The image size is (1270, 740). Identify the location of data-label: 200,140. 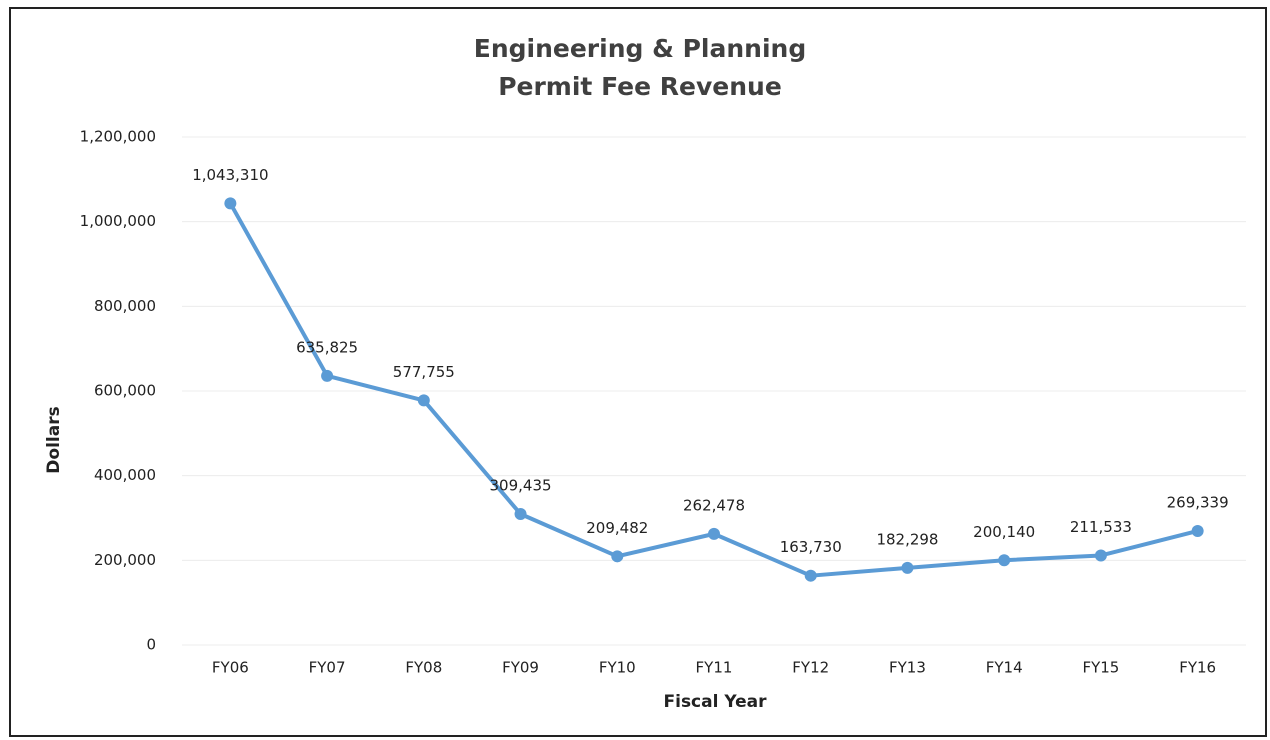
(1004, 532).